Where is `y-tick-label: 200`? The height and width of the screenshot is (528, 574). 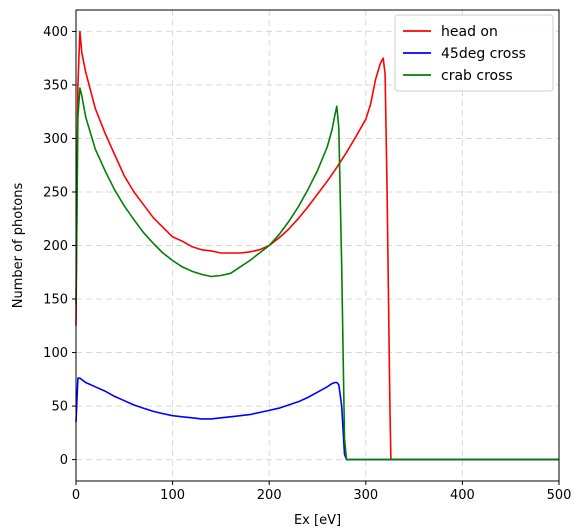 y-tick-label: 200 is located at coordinates (55, 246).